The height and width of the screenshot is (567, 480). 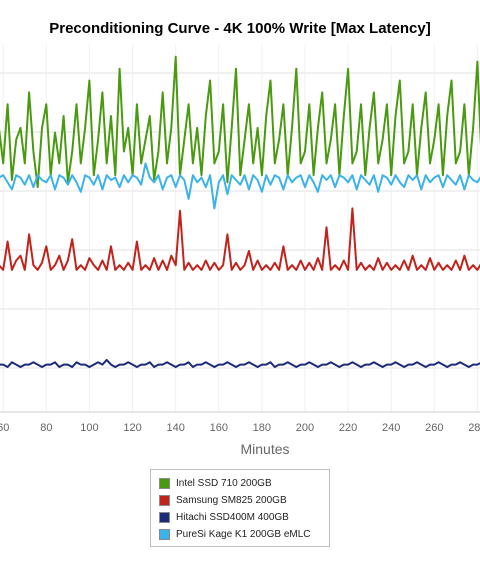 I want to click on legend-item-intel: Intel SSD 710 200GB, so click(x=215, y=483).